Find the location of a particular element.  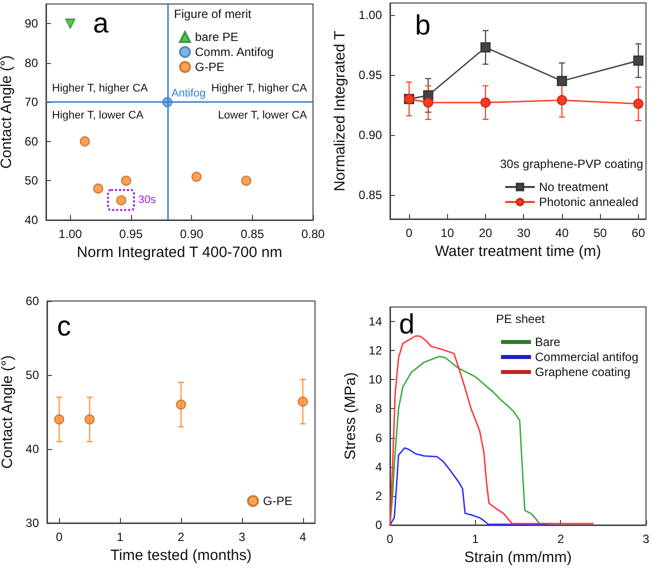

y-tick-label: 0.85 is located at coordinates (370, 195).